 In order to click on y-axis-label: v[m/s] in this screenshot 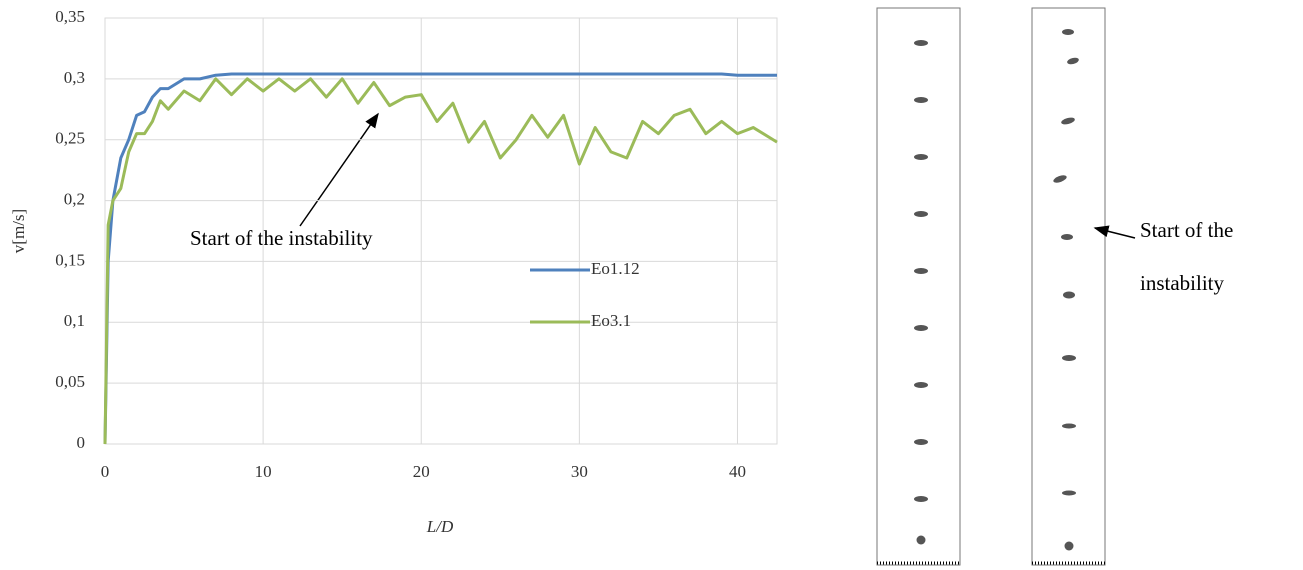, I will do `click(18, 231)`.